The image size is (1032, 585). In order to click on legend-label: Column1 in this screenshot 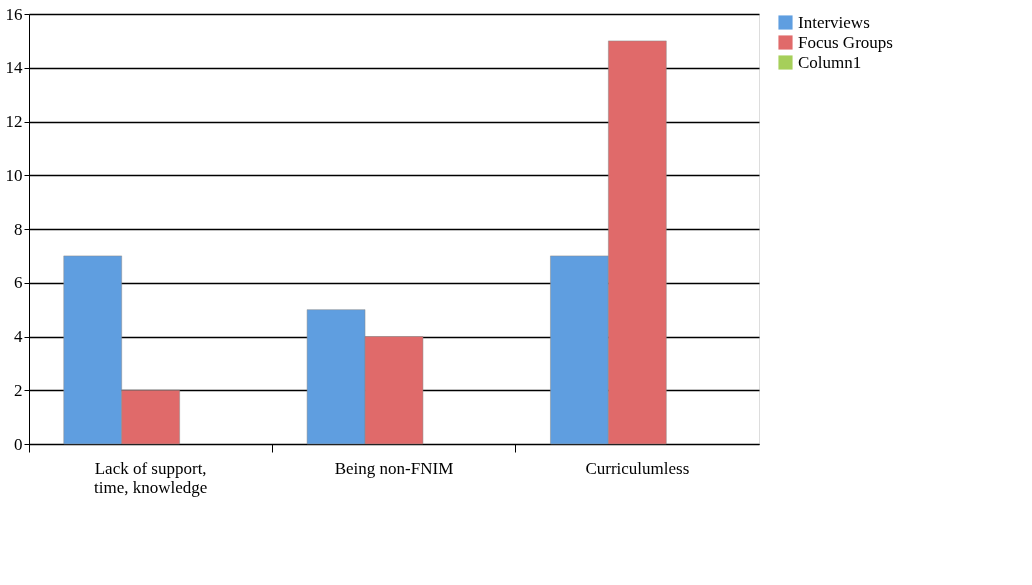, I will do `click(830, 62)`.